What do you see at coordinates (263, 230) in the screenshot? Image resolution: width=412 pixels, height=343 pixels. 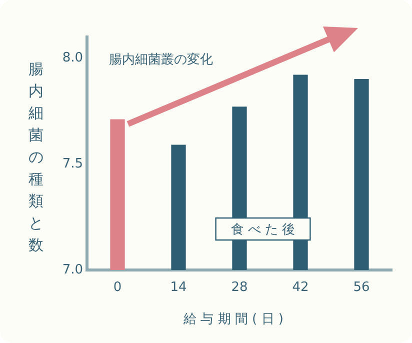 I see `annotation: 食 べ た 後` at bounding box center [263, 230].